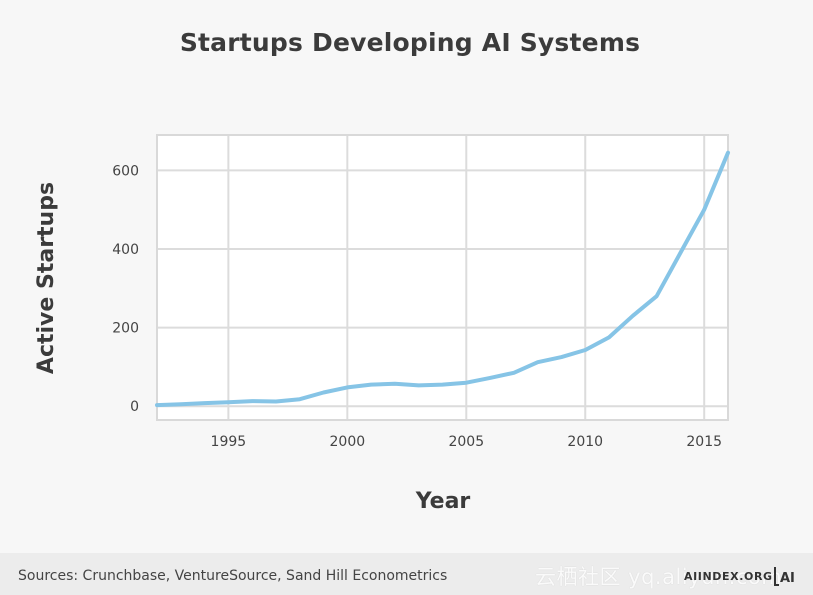 This screenshot has height=595, width=813. What do you see at coordinates (410, 42) in the screenshot?
I see `chart-title: Startups Developing AI Systems` at bounding box center [410, 42].